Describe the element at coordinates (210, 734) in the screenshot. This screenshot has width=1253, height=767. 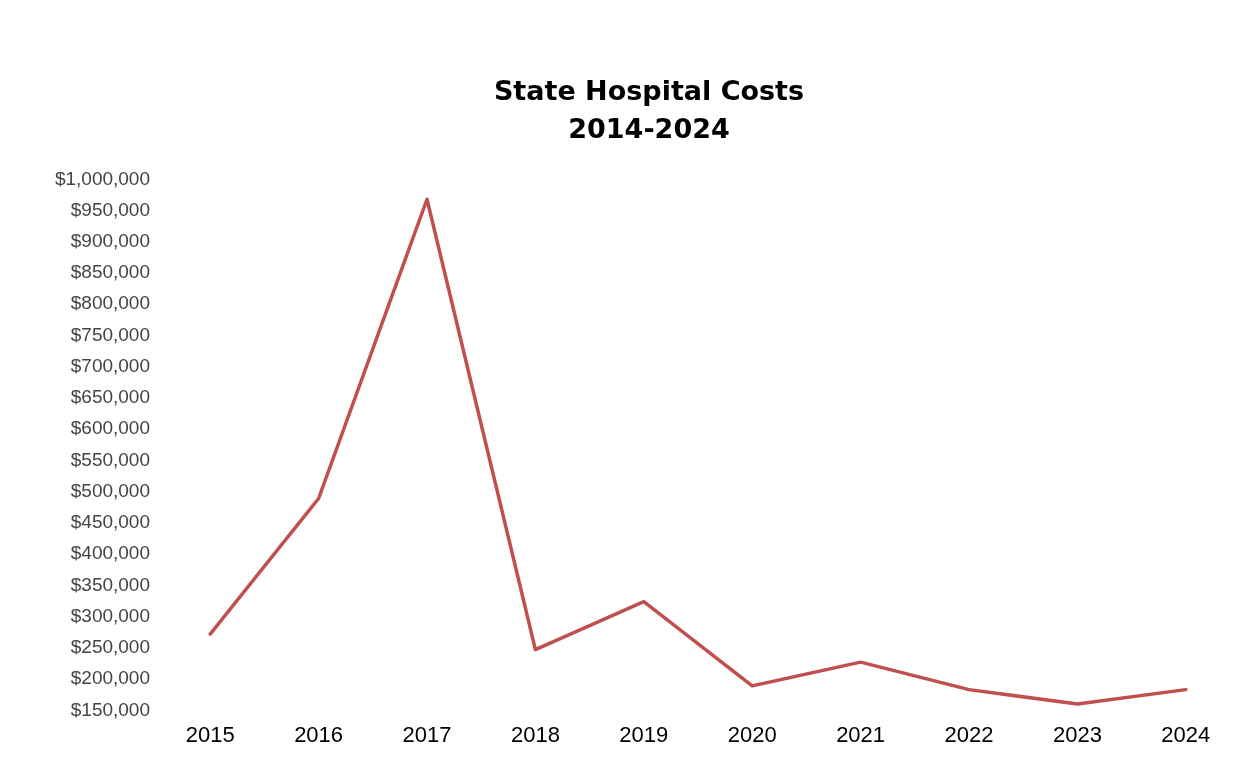
I see `x-tick-label: 2015` at that location.